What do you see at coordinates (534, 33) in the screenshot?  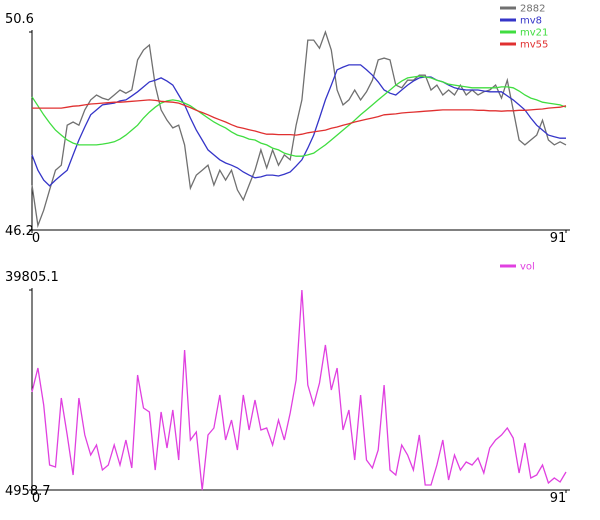 I see `legend-label: mv21` at bounding box center [534, 33].